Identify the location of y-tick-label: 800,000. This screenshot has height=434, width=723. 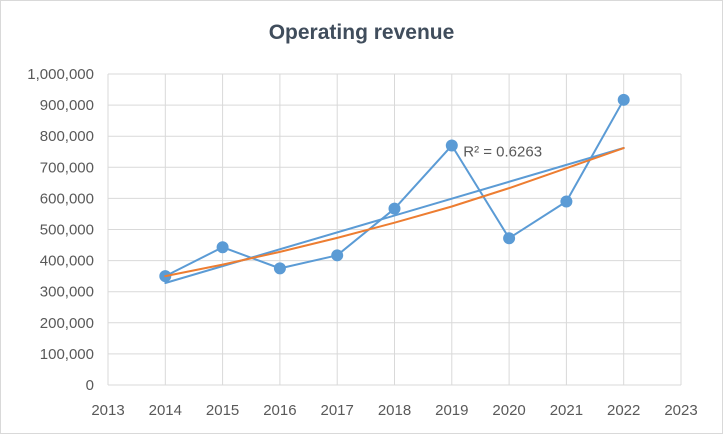
(67, 136).